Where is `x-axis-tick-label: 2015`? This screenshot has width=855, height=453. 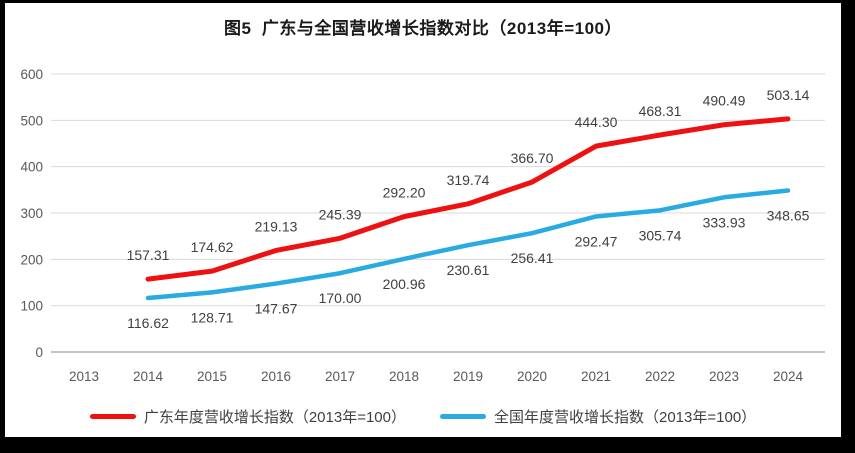
x-axis-tick-label: 2015 is located at coordinates (212, 376).